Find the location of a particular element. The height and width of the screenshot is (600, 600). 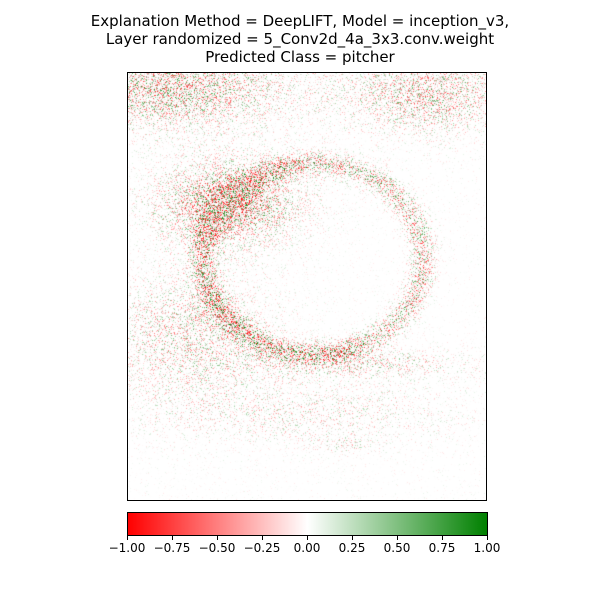

colorbar-tick-label: 0.25 is located at coordinates (352, 548).